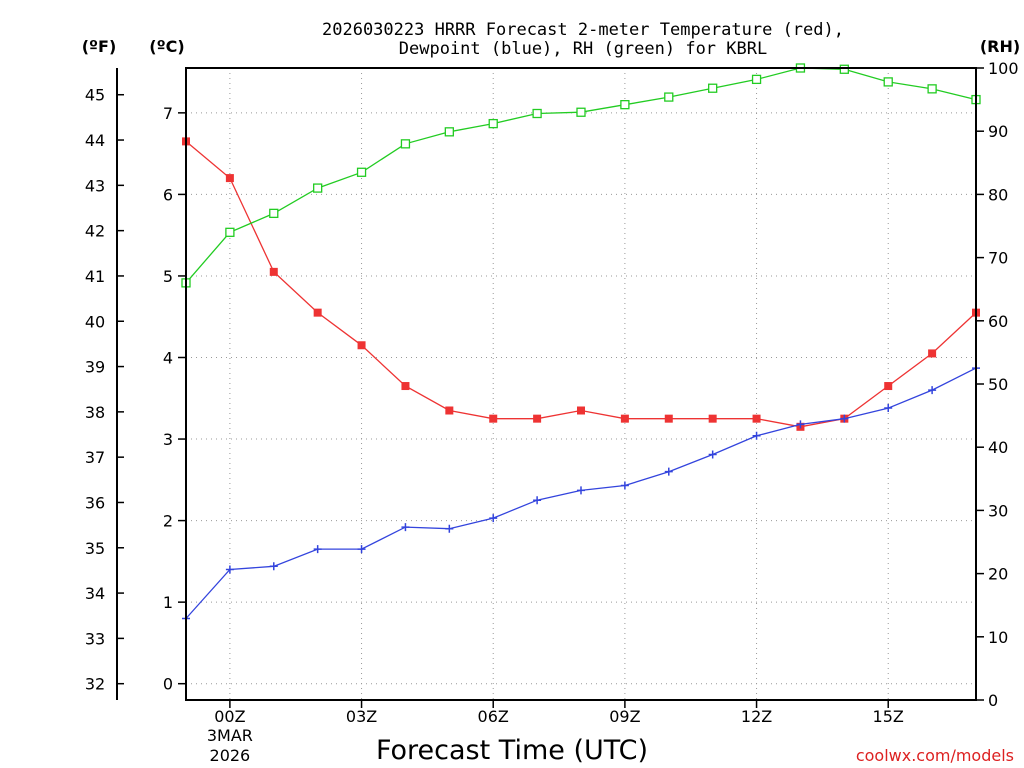 This screenshot has height=768, width=1024. What do you see at coordinates (95, 548) in the screenshot?
I see `fahrenheit-tick-label: 35` at bounding box center [95, 548].